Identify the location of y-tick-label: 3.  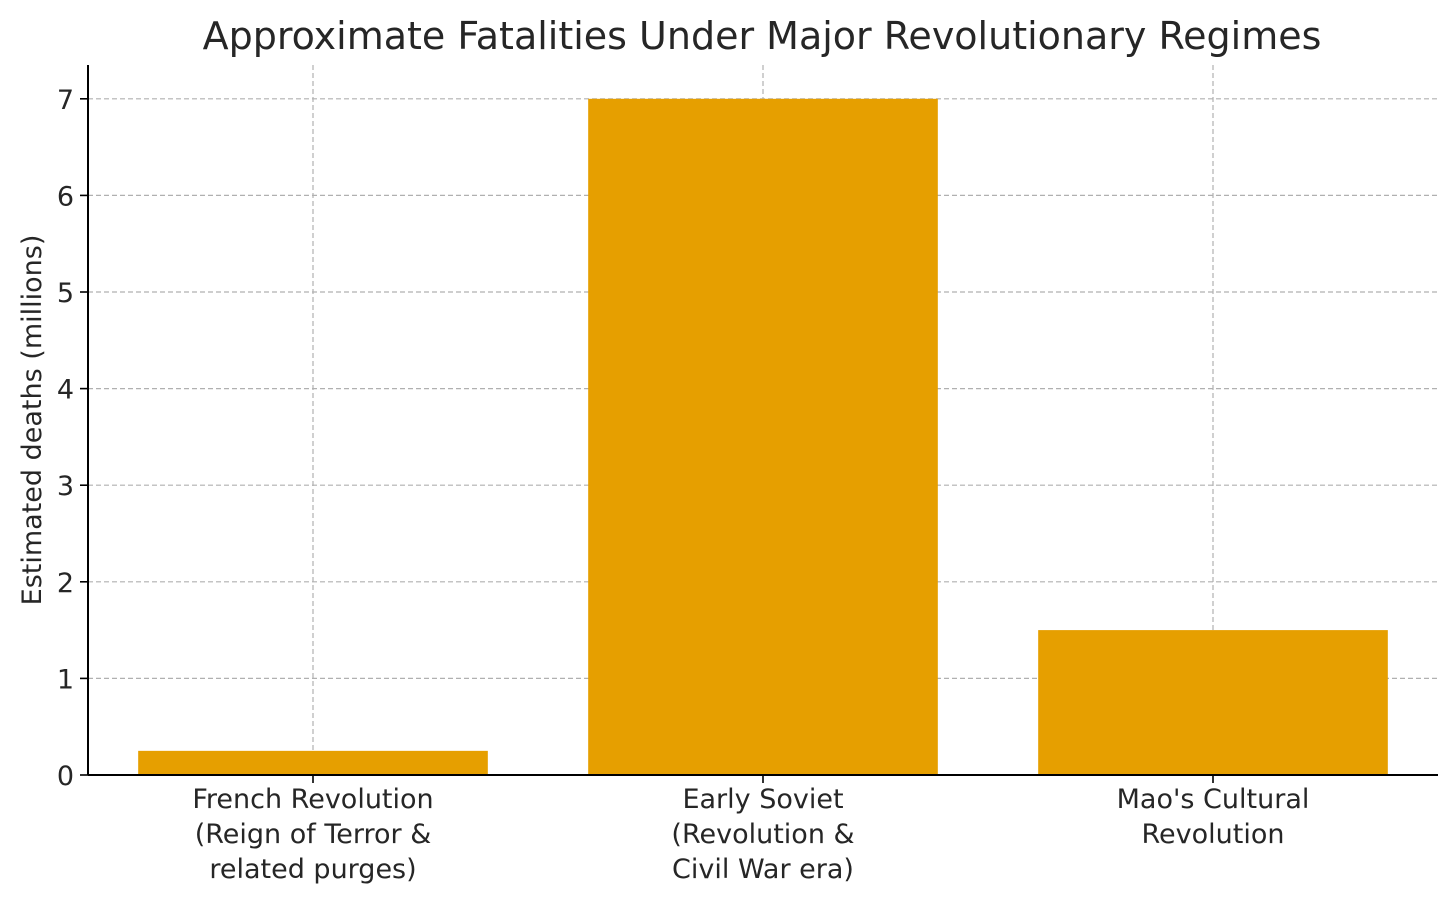
(65, 486).